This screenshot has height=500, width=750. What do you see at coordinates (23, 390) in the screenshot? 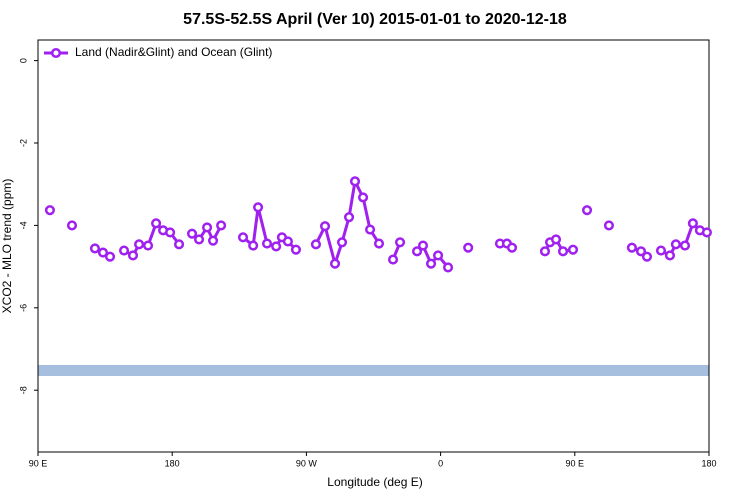
I see `y-tick-label: -8` at bounding box center [23, 390].